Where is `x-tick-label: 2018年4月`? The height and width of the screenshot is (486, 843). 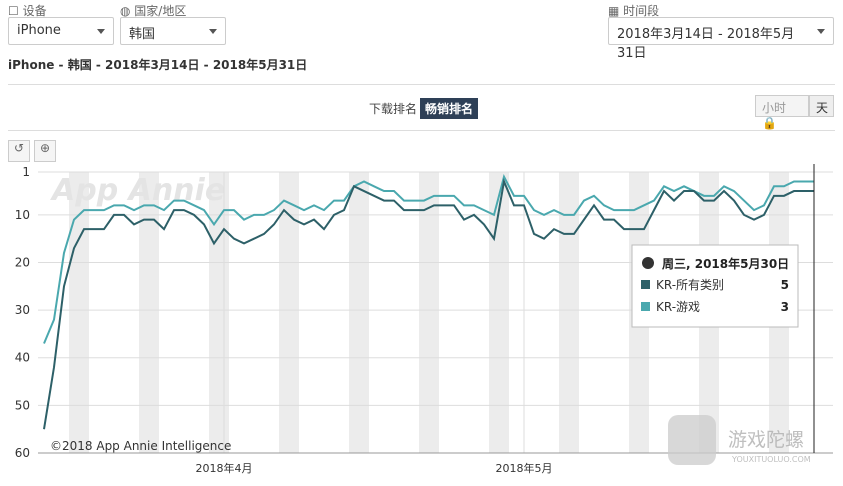 x-tick-label: 2018年4月 is located at coordinates (224, 468).